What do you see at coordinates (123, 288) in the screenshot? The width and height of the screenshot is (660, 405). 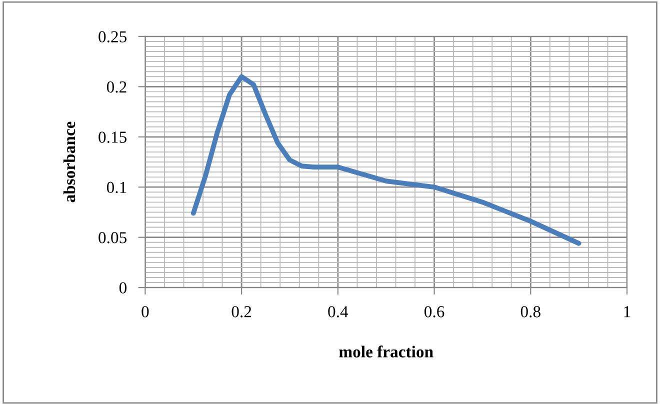 I see `y-tick-label: 0` at bounding box center [123, 288].